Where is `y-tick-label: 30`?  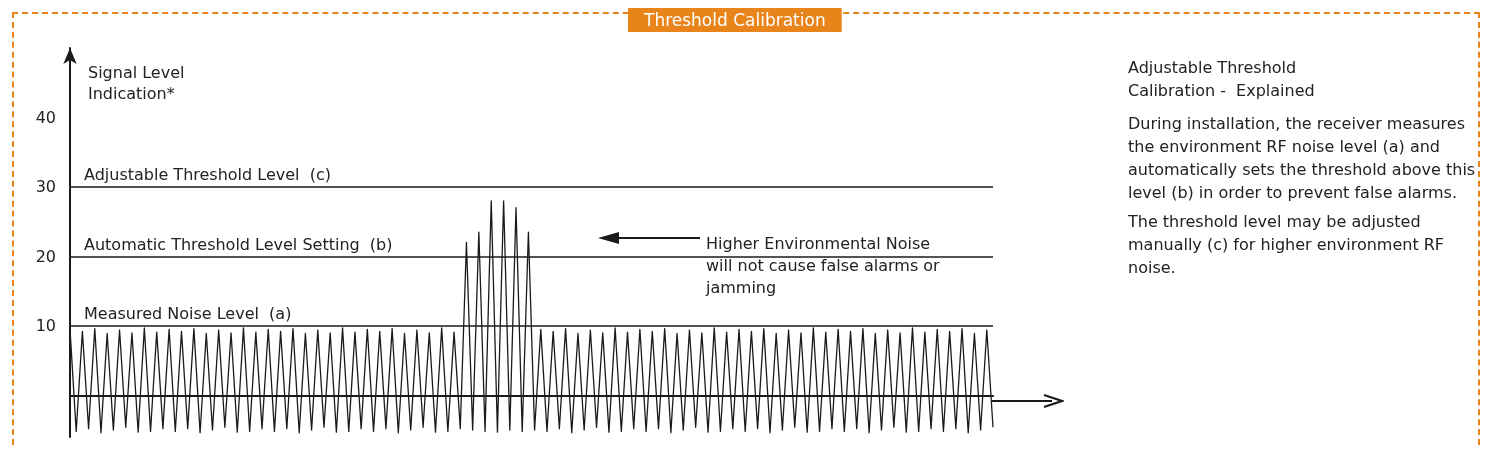 y-tick-label: 30 is located at coordinates (45, 187).